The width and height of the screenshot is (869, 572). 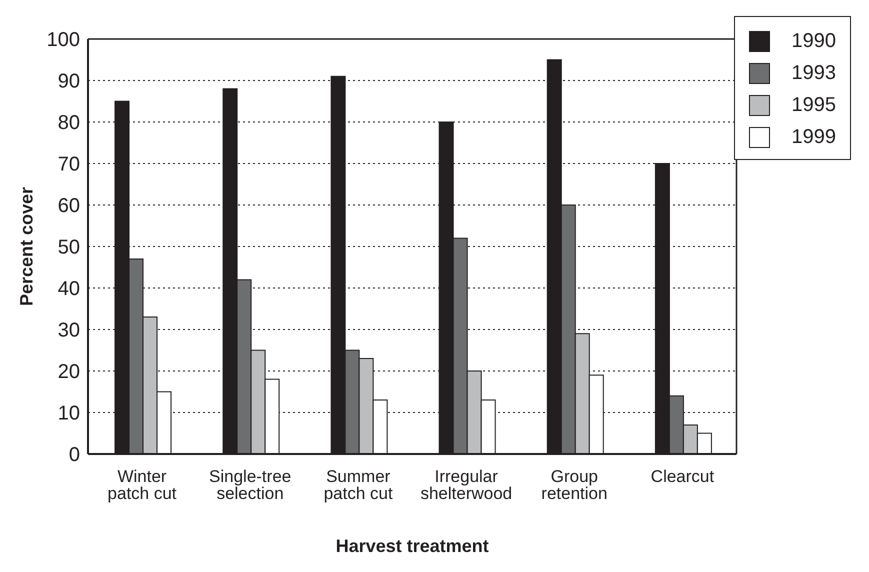 I want to click on y-tick-label: 100, so click(x=63, y=40).